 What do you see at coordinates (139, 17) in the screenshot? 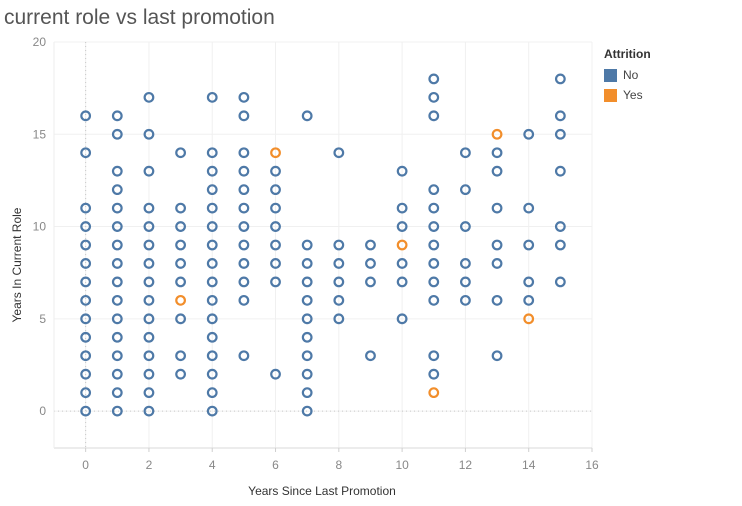
I see `chart-title: current role vs last promotion` at bounding box center [139, 17].